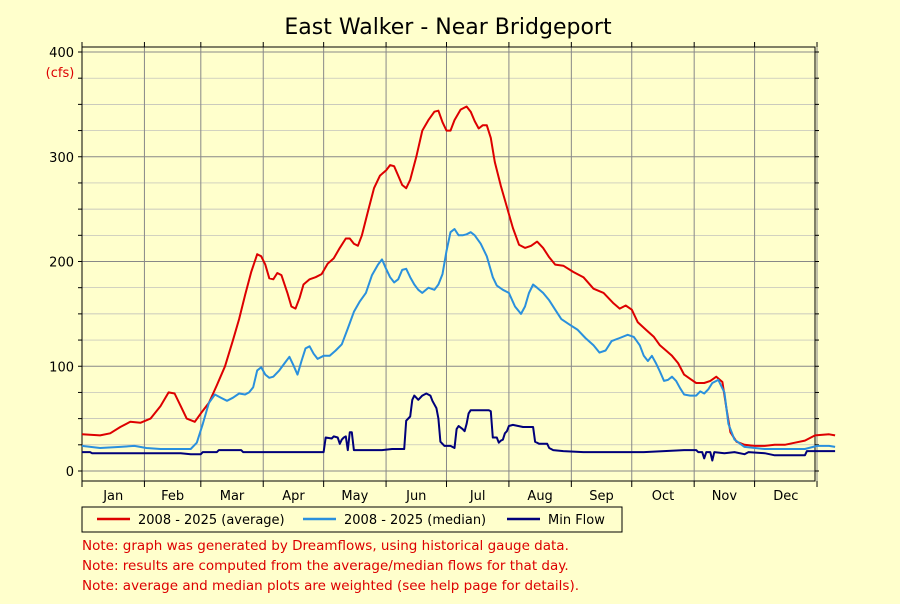  What do you see at coordinates (172, 496) in the screenshot?
I see `x-tick-label: Feb` at bounding box center [172, 496].